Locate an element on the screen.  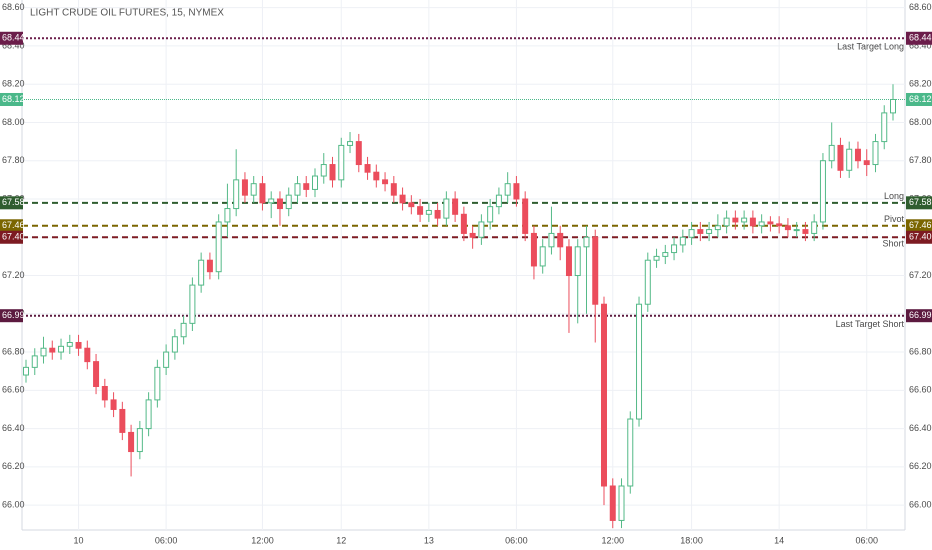
y-tick-label-left: 67.80 is located at coordinates (13, 160).